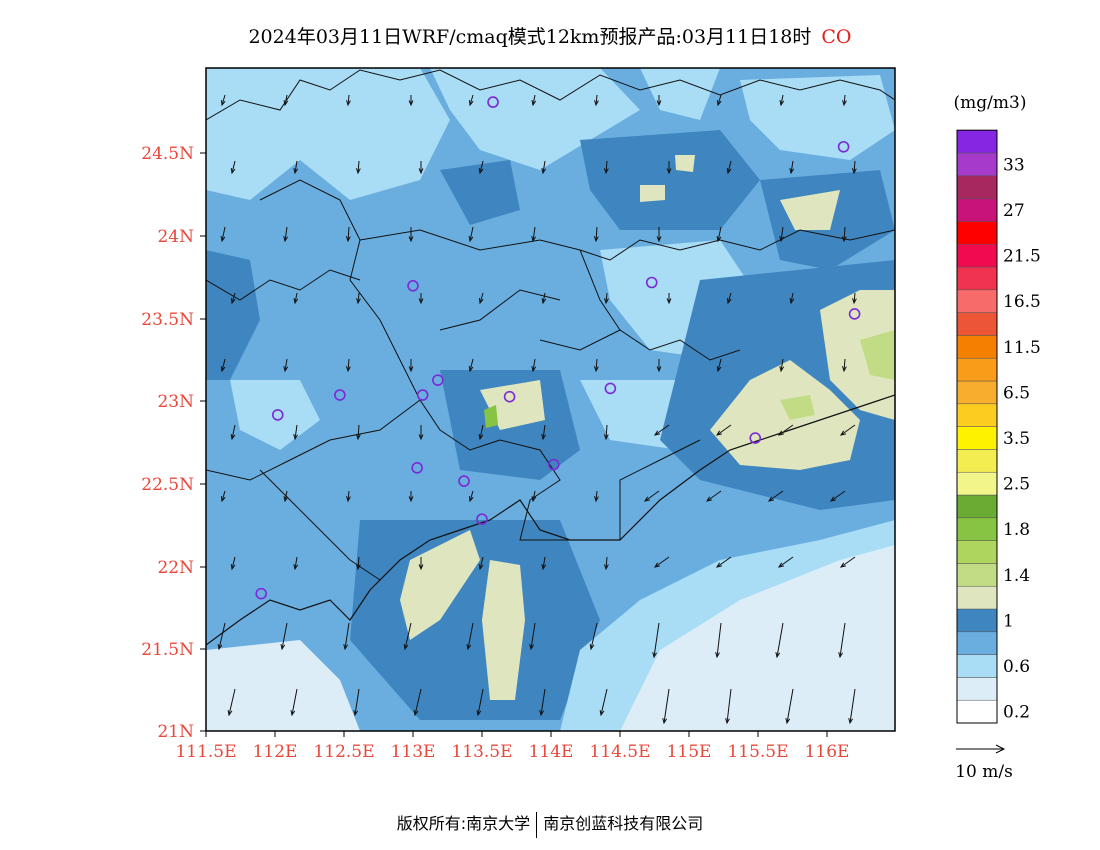 Image resolution: width=1100 pixels, height=850 pixels. I want to click on lon-tick-label: 112E, so click(275, 752).